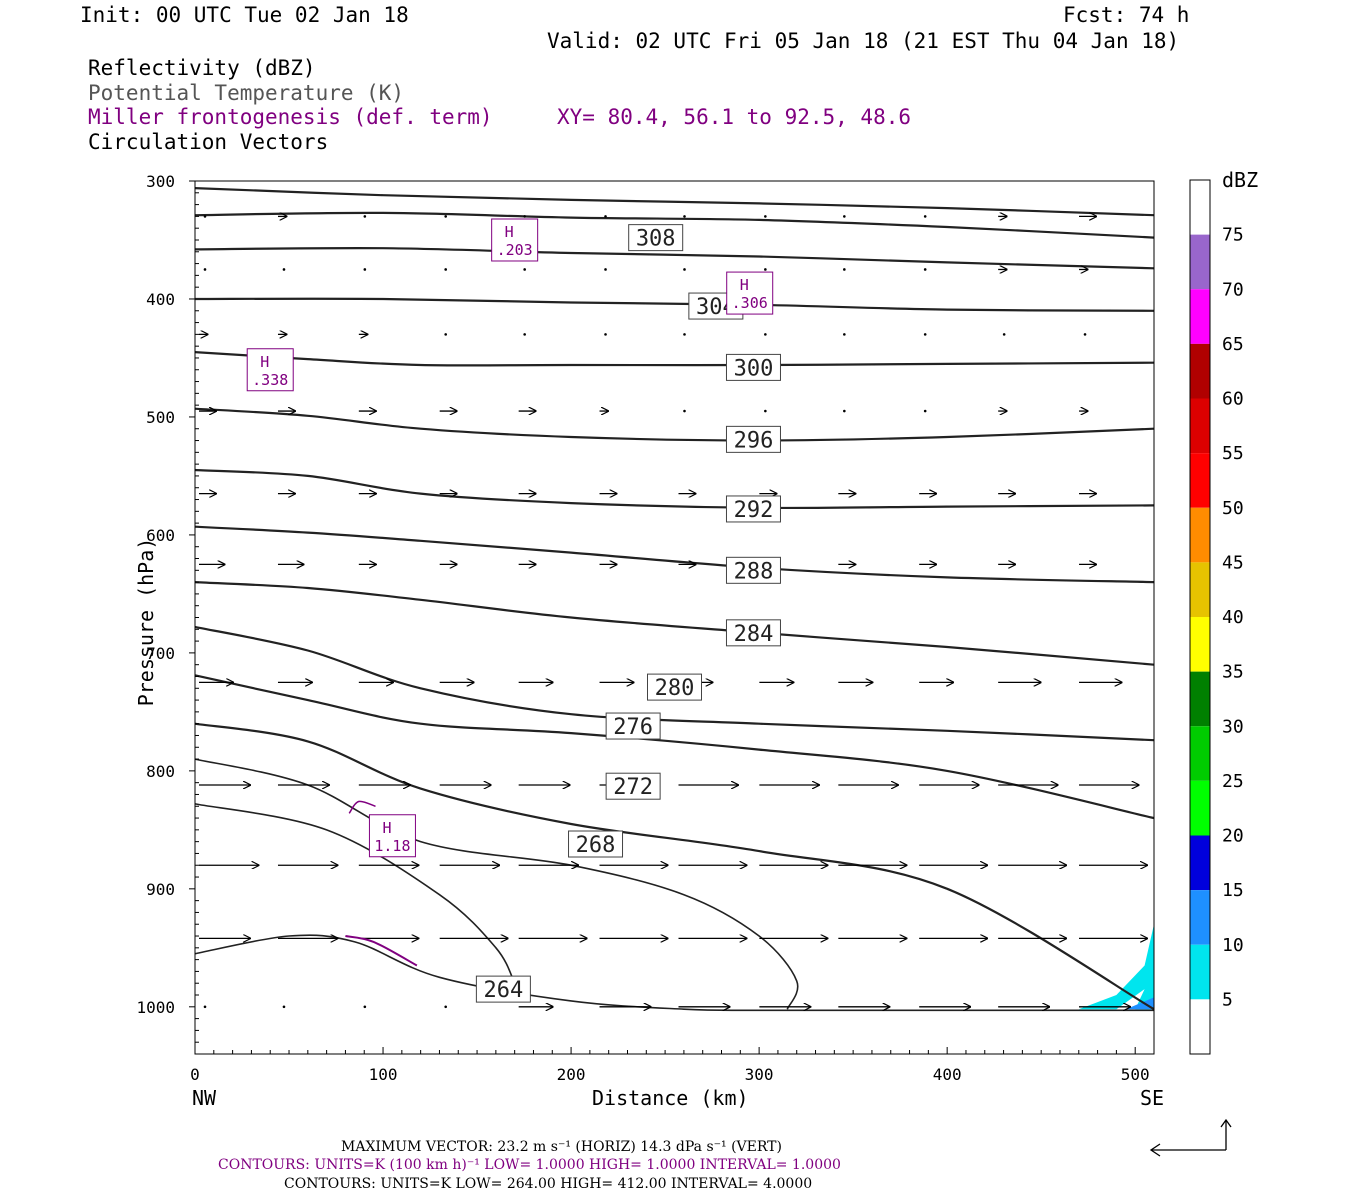 This screenshot has height=1200, width=1350. Describe the element at coordinates (753, 509) in the screenshot. I see `theta-contour-label: 292` at that location.